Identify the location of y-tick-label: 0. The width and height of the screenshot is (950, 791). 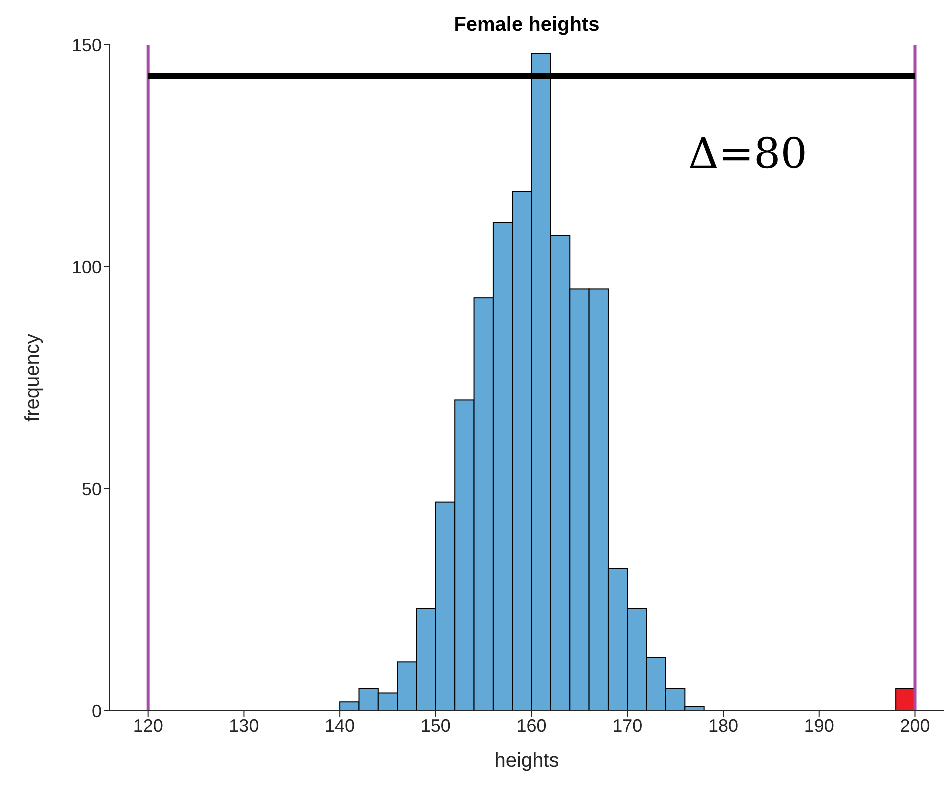
(97, 711).